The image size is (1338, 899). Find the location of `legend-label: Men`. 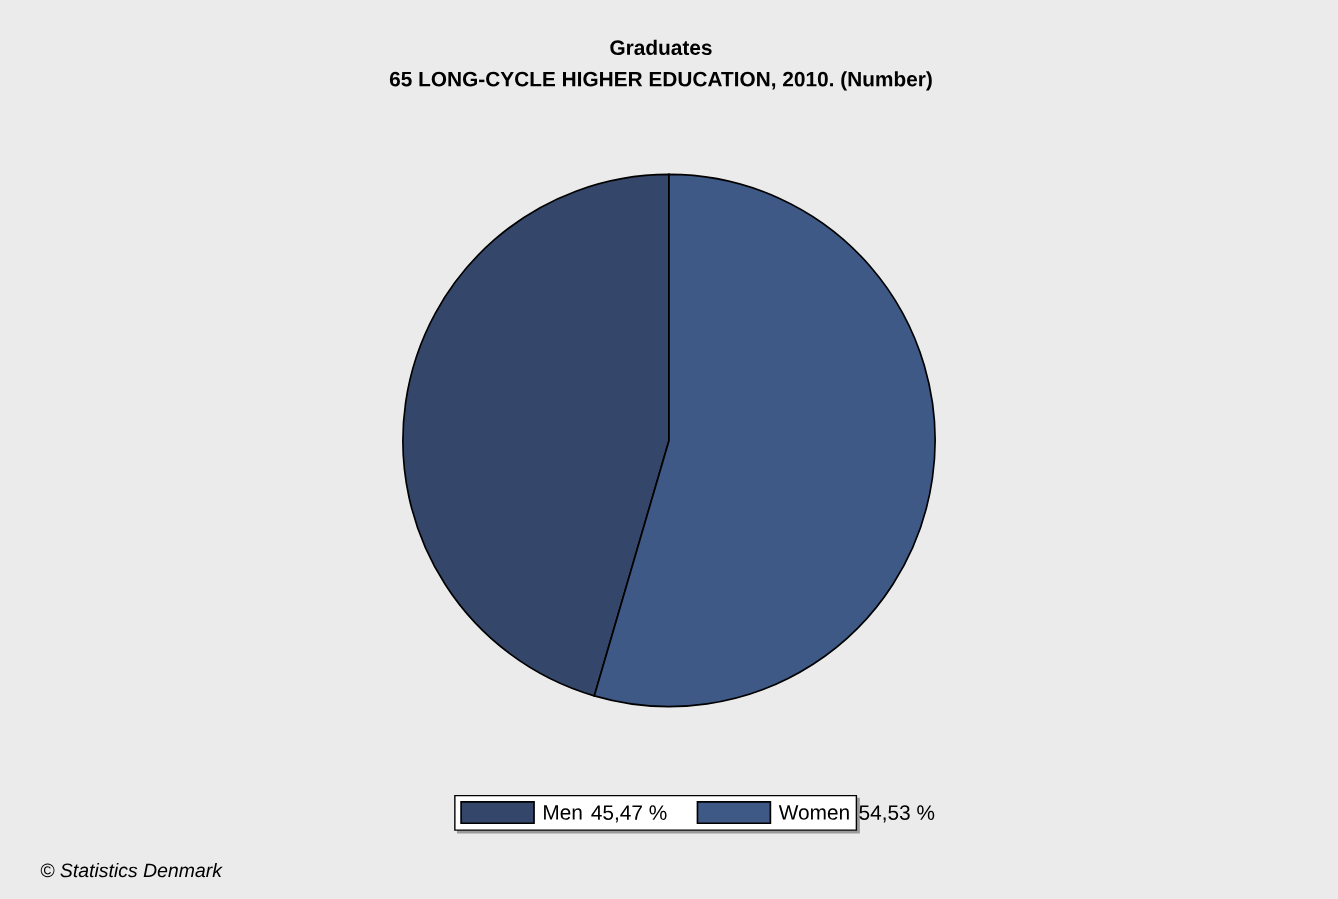

legend-label: Men is located at coordinates (563, 812).